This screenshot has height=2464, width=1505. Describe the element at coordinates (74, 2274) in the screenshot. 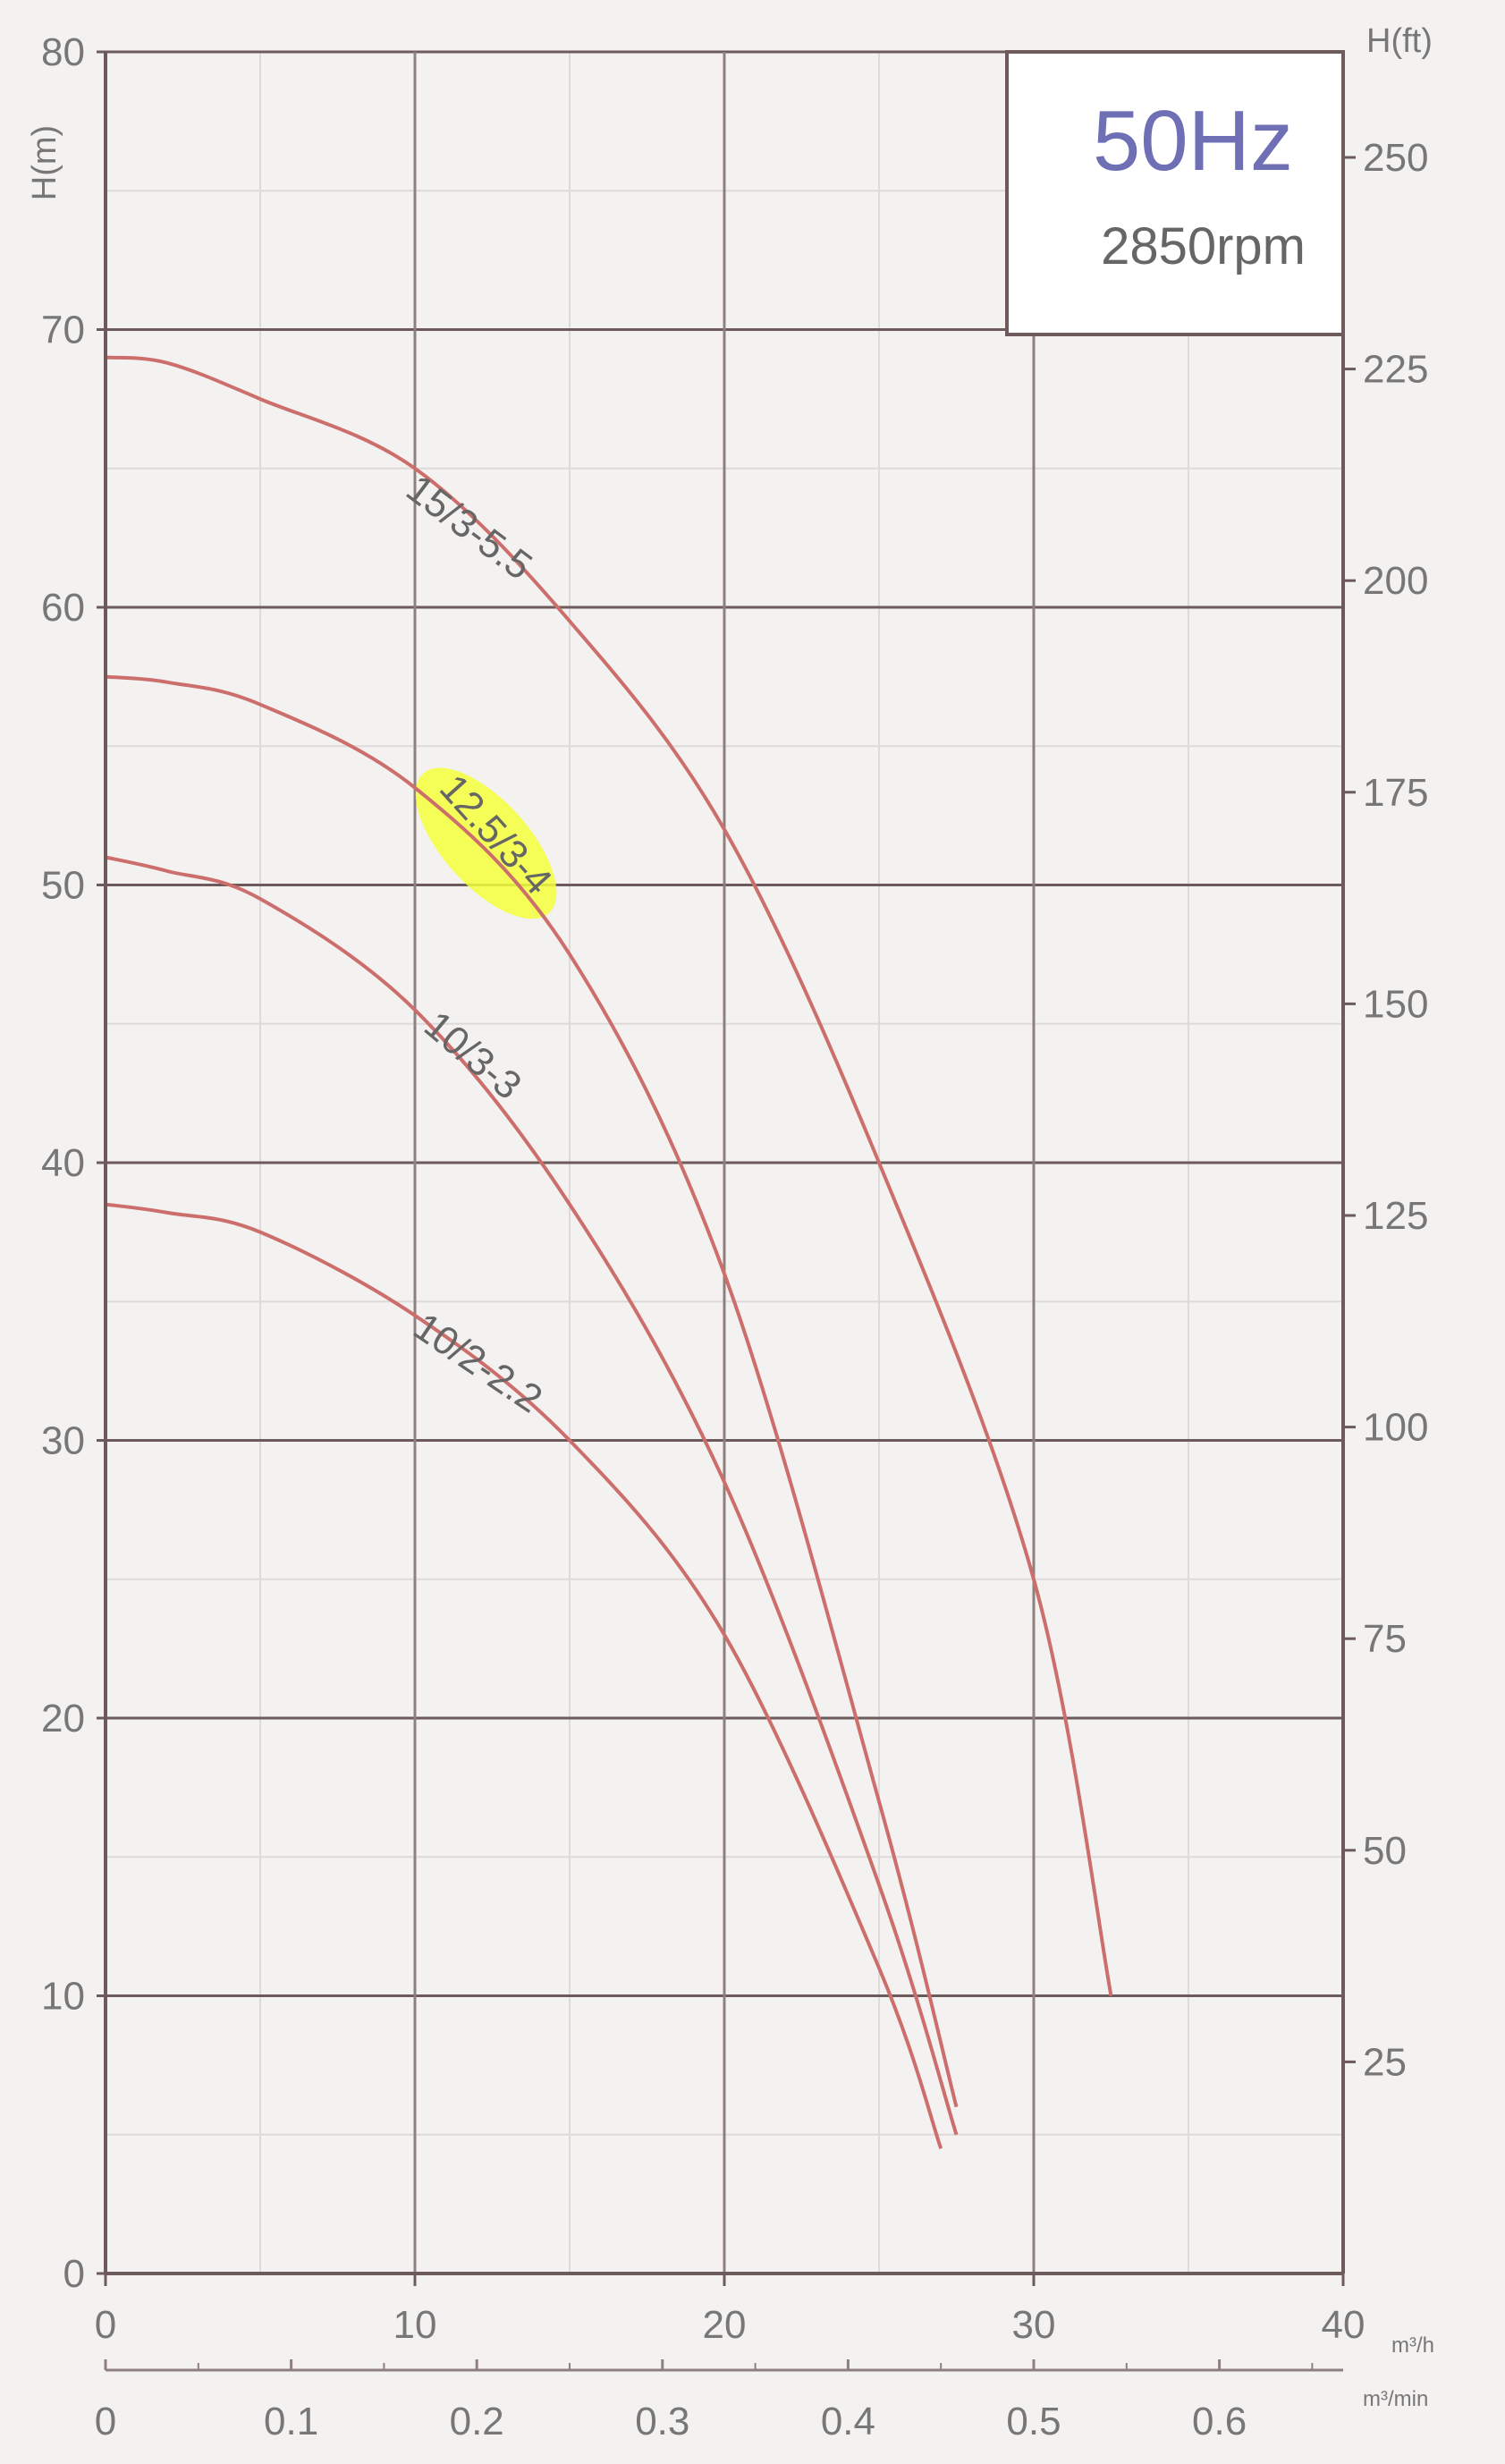

I see `y-left-tick-label: 0` at that location.